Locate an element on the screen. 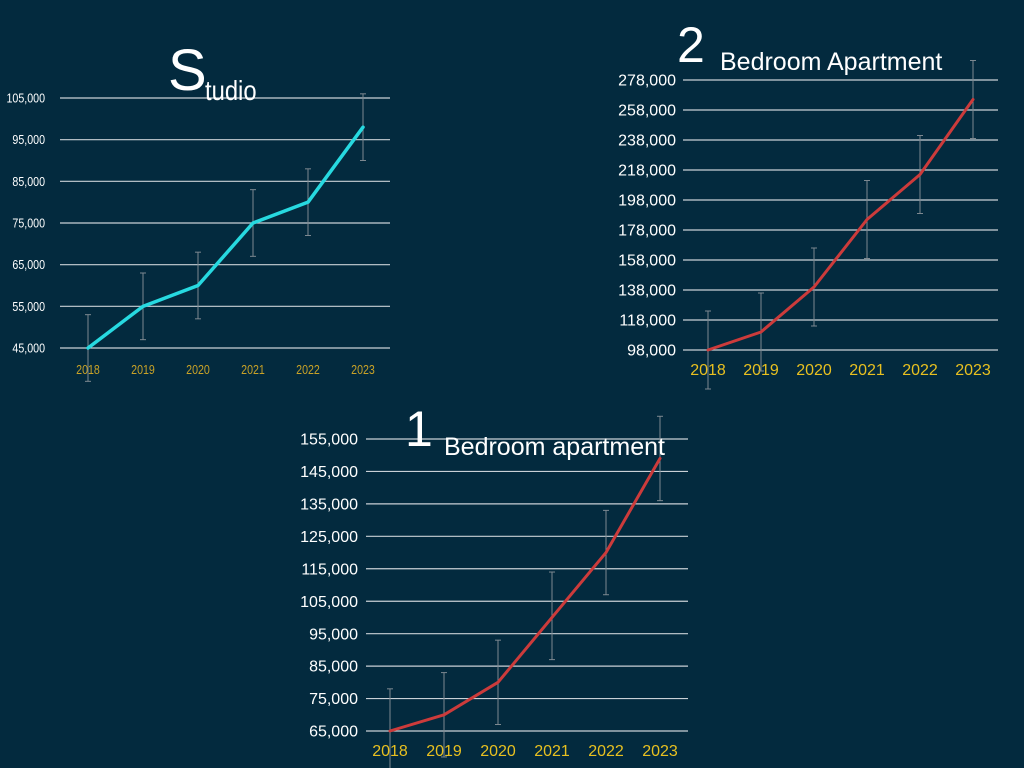  y-tick-label: 138,000 is located at coordinates (647, 291).